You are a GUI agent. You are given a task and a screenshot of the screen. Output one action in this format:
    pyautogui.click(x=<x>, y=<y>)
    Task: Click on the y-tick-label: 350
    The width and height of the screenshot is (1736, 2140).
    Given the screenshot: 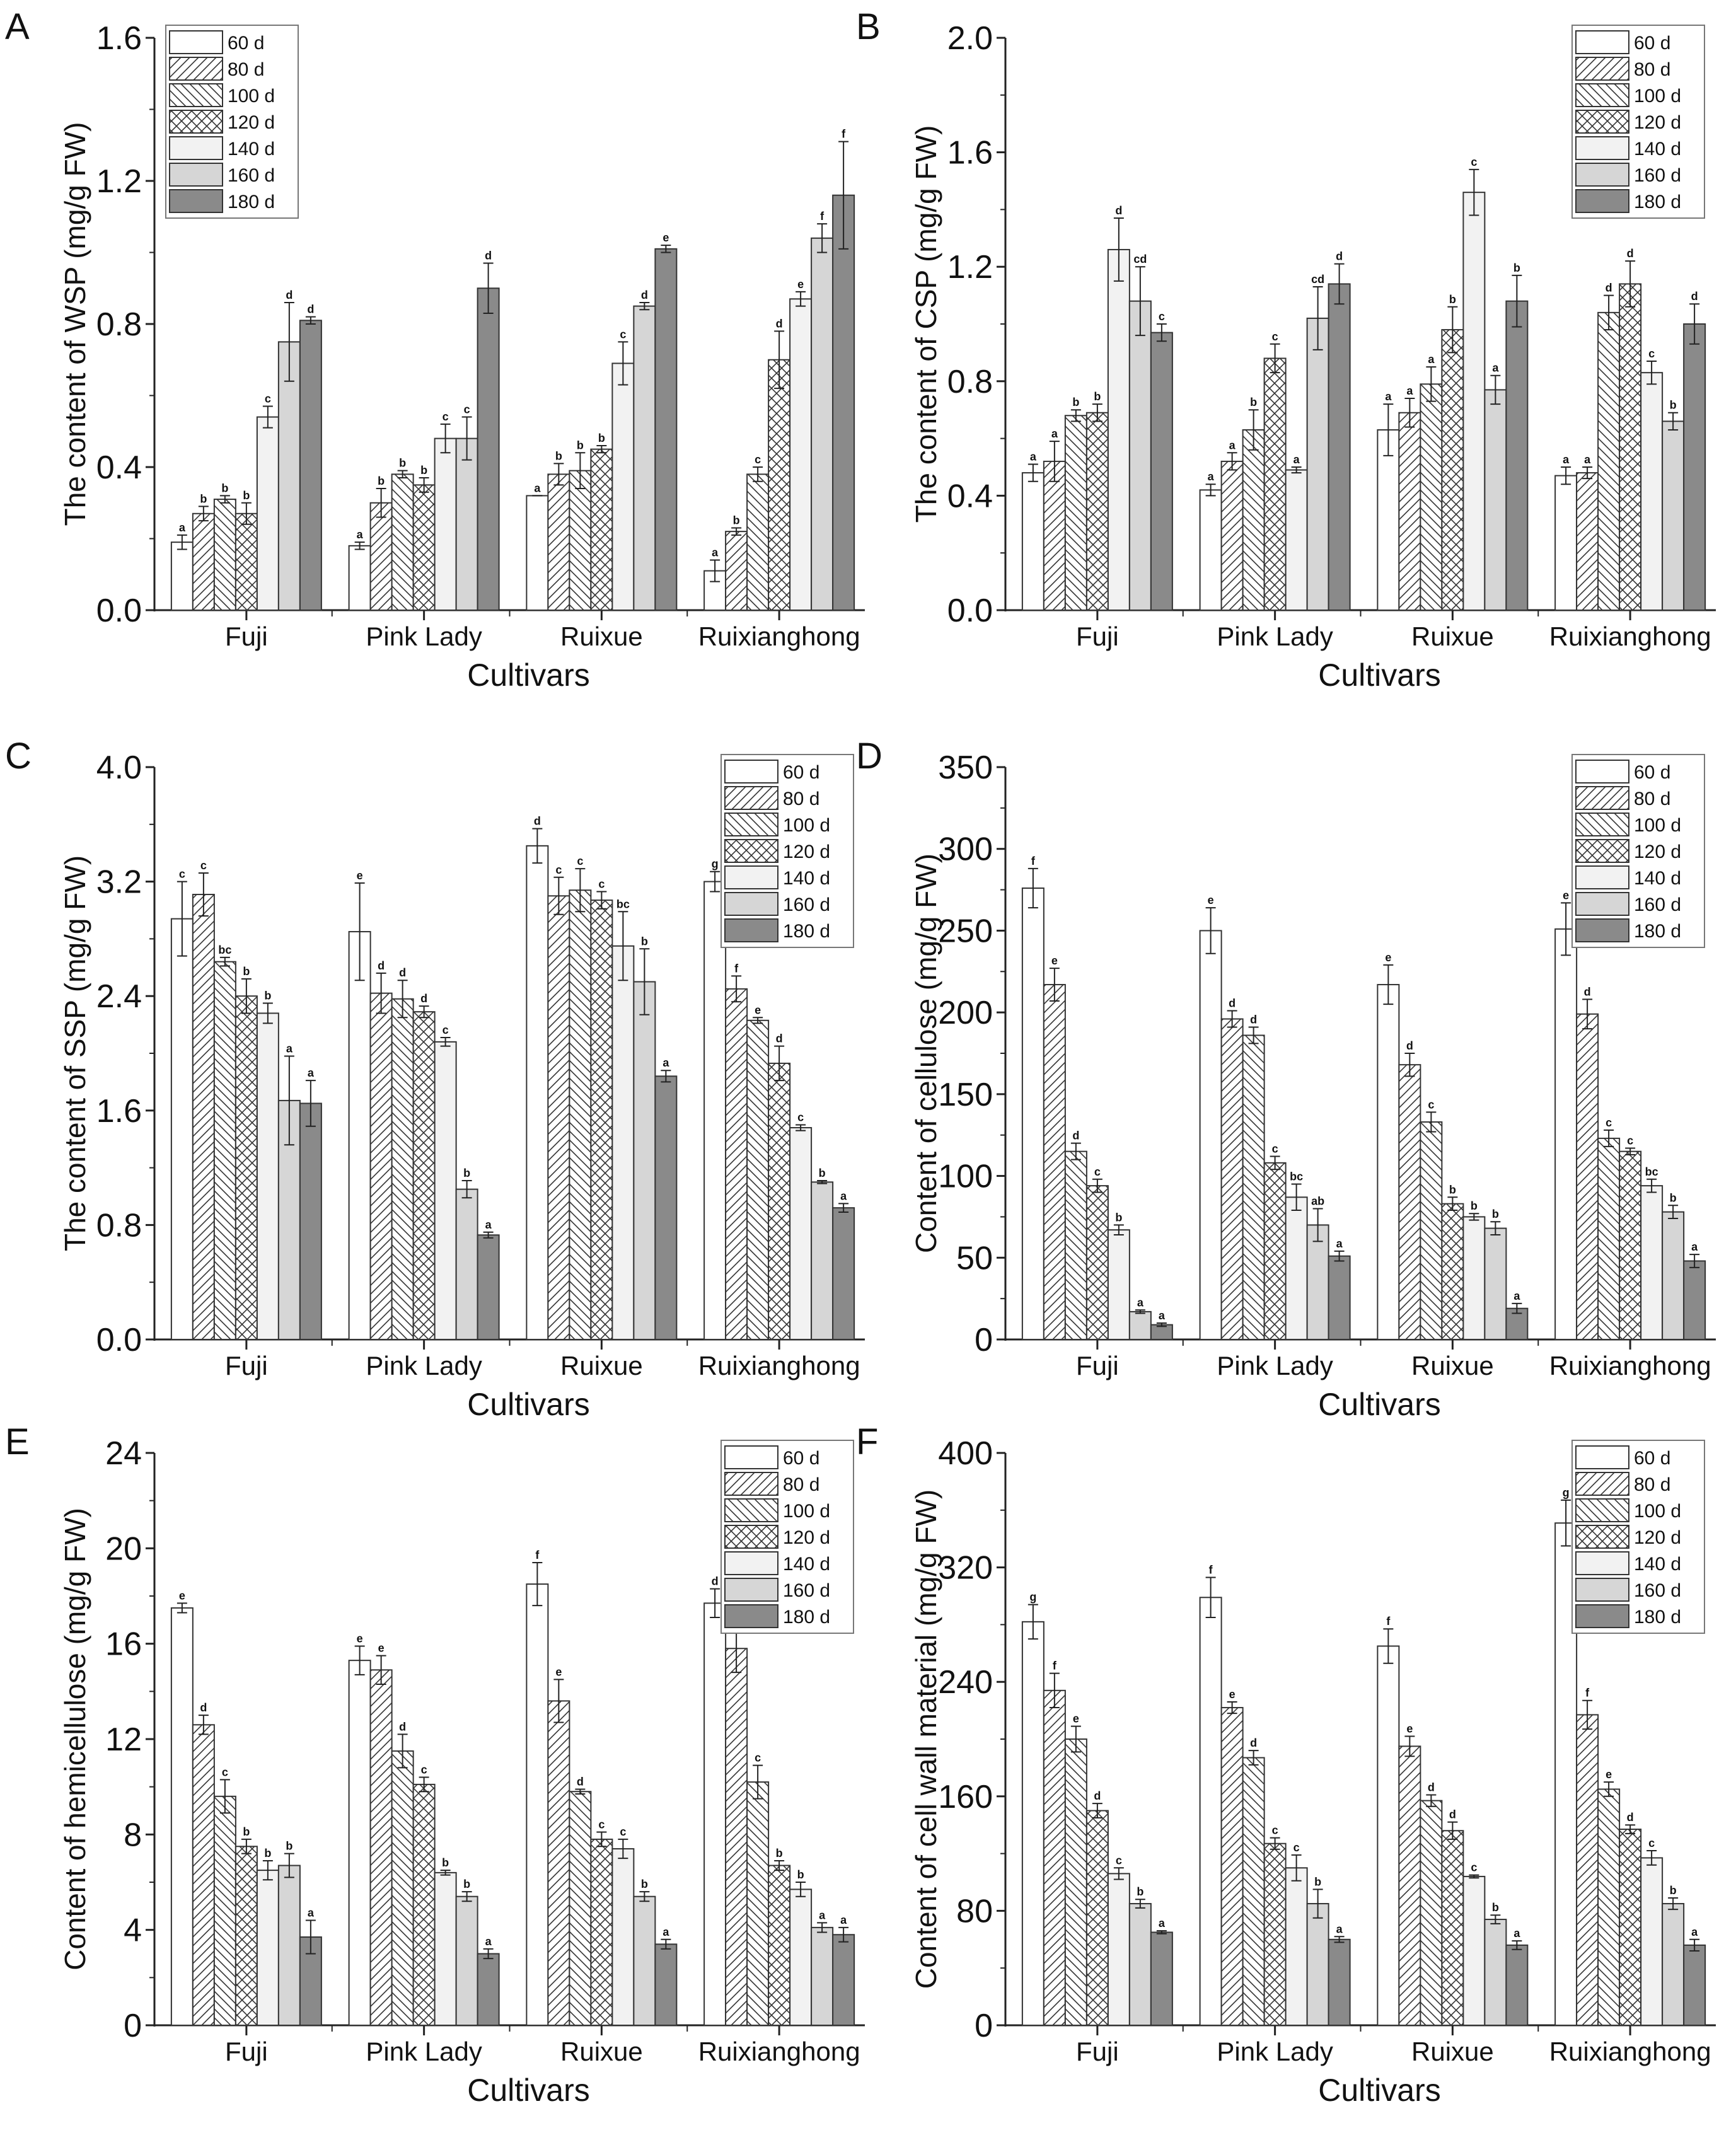 What is the action you would take?
    pyautogui.click(x=966, y=767)
    